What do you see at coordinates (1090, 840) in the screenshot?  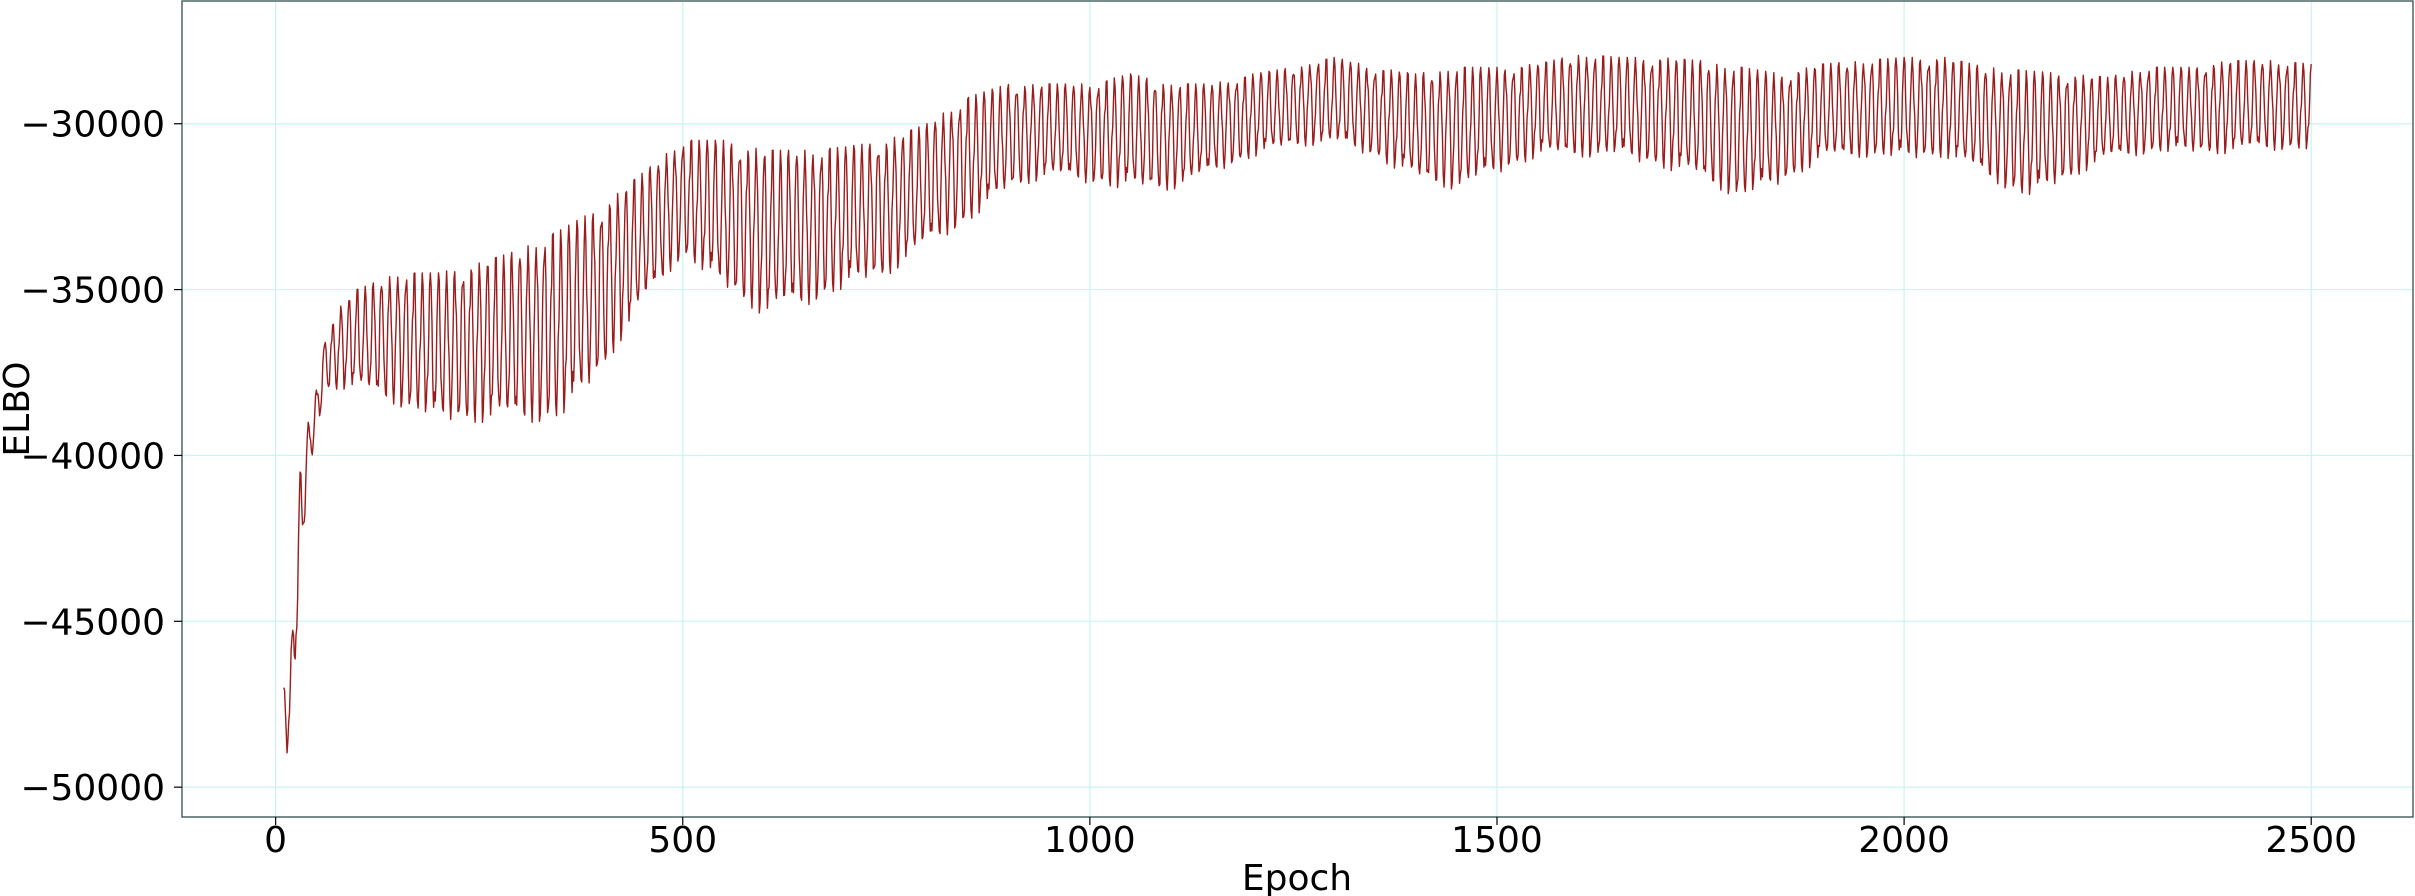 I see `x-tick-label: 1000` at bounding box center [1090, 840].